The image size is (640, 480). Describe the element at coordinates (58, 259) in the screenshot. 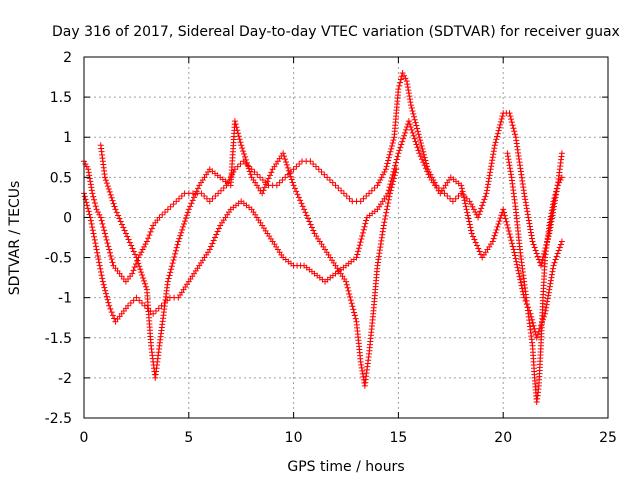

I see `y-tick-label: -0.5` at that location.